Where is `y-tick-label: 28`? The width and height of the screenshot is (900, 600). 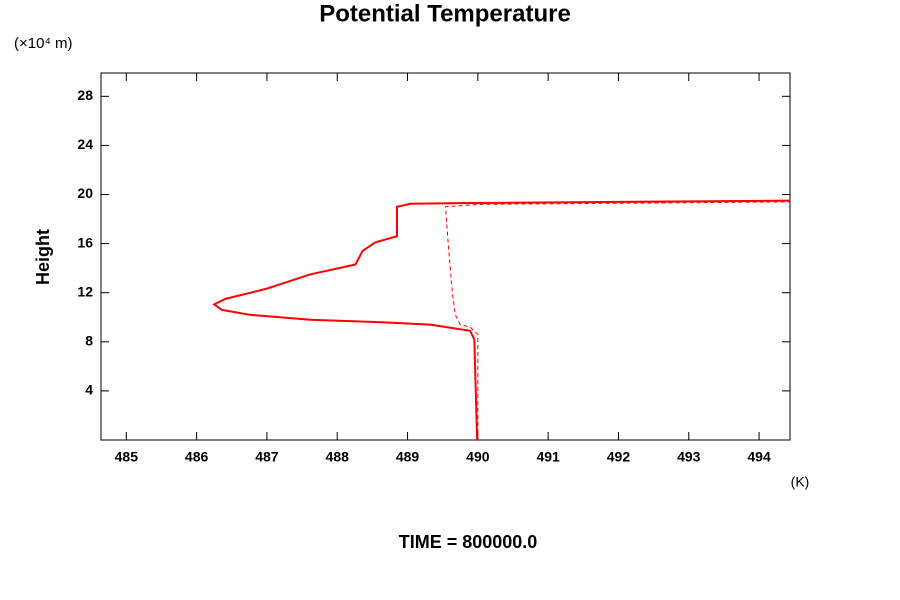 y-tick-label: 28 is located at coordinates (85, 95).